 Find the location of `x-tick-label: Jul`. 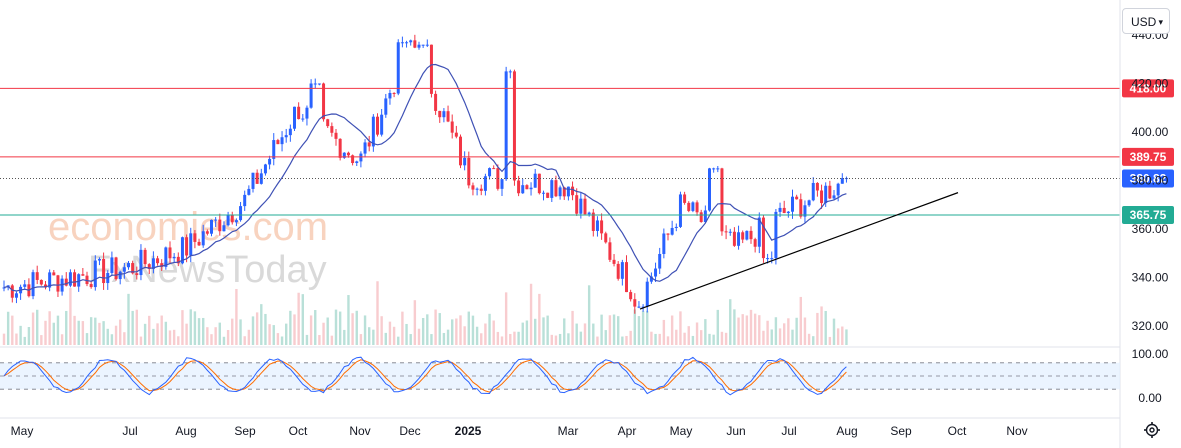

x-tick-label: Jul is located at coordinates (788, 431).